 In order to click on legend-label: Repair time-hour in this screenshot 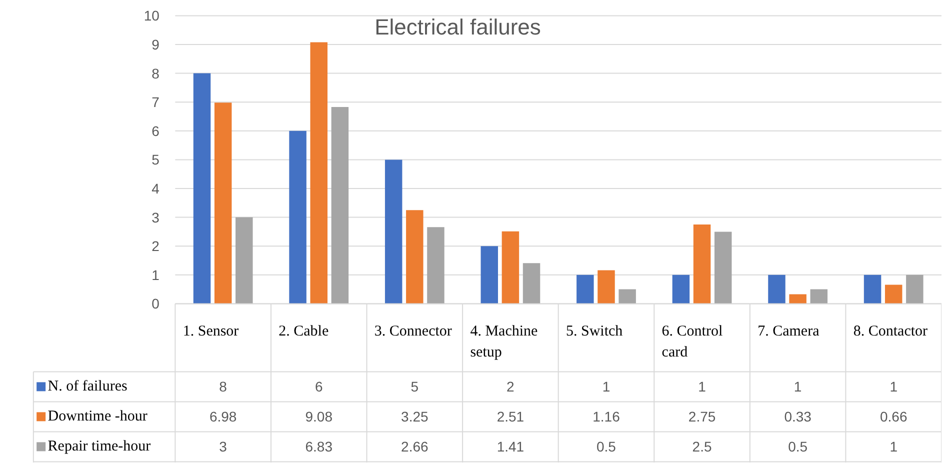, I will do `click(99, 446)`.